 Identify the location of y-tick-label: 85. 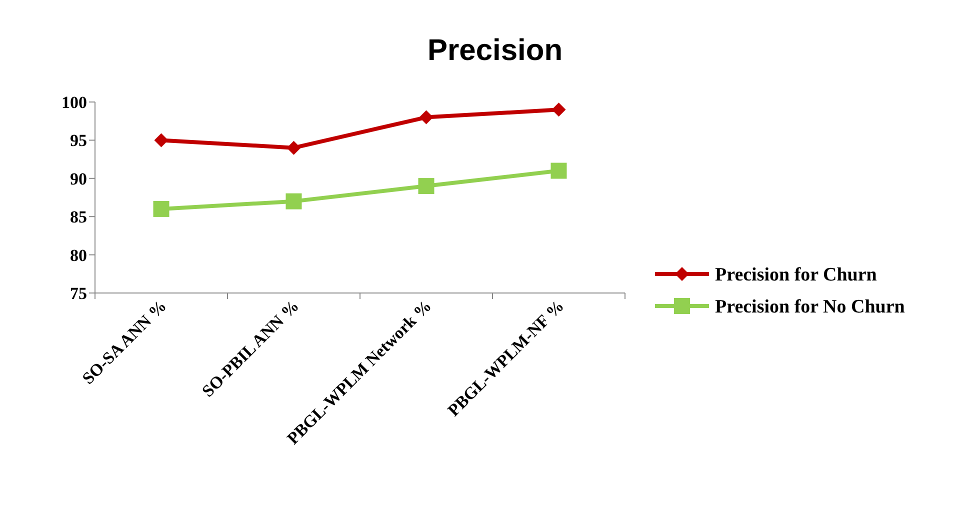
(78, 217).